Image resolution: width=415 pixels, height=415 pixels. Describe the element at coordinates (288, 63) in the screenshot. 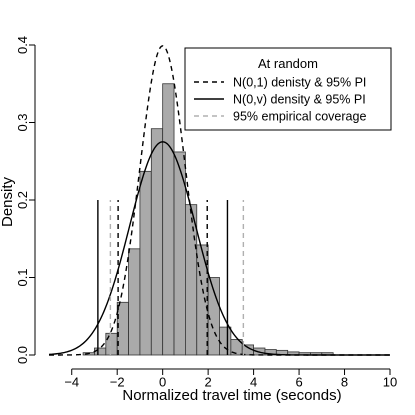

I see `legend-title: At random` at that location.